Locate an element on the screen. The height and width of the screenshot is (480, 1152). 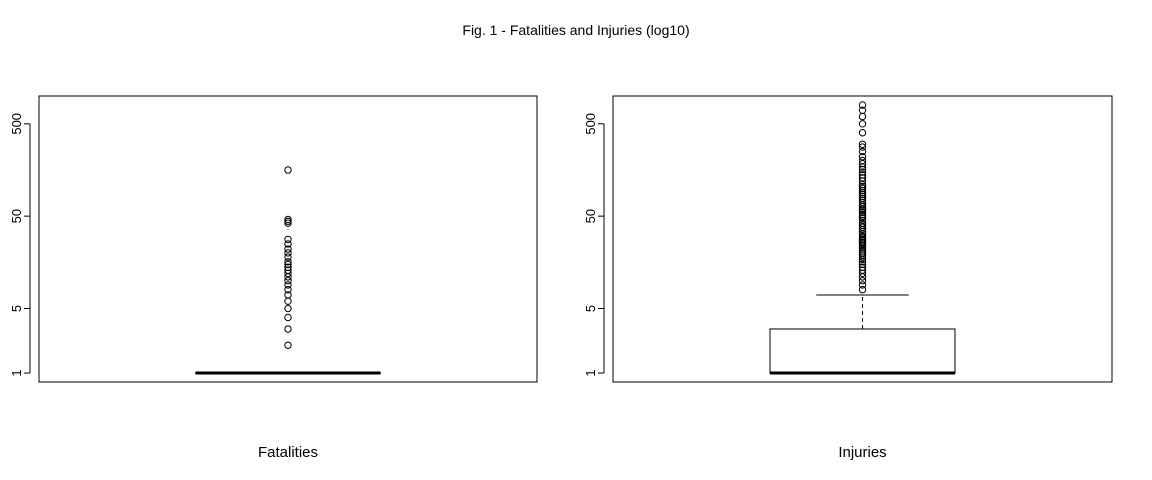
figure-title: Fig. 1 - Fatalities and Injuries (log10) is located at coordinates (575, 30).